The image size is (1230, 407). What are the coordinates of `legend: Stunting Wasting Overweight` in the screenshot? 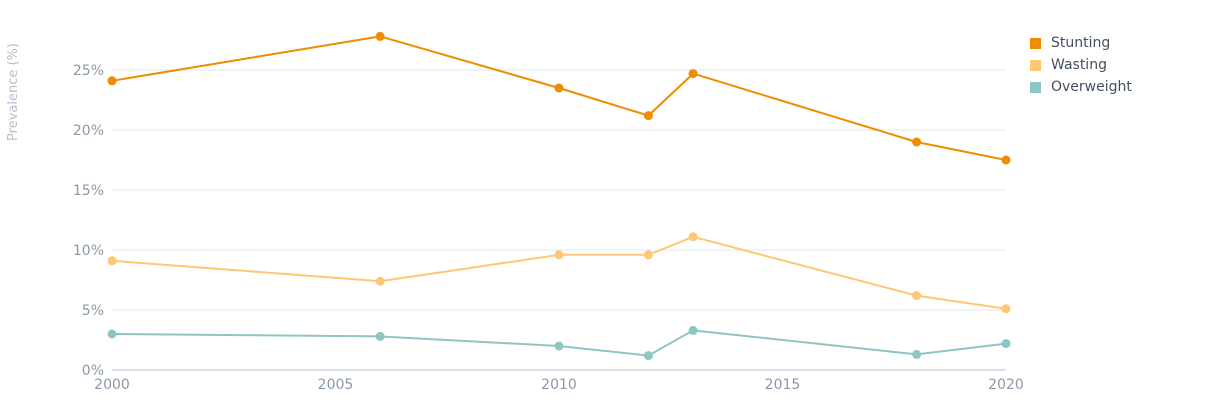 It's located at (1081, 65).